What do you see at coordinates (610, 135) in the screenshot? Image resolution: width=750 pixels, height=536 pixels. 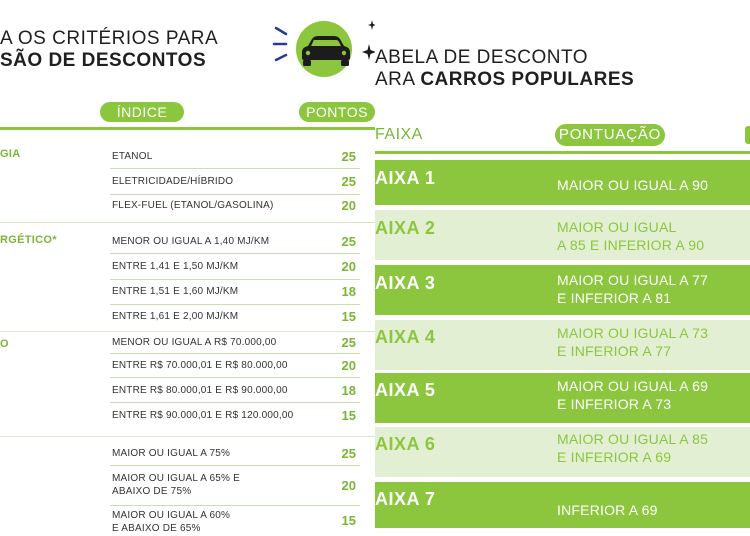 I see `header-pontuacao: PONTUAÇÃO` at bounding box center [610, 135].